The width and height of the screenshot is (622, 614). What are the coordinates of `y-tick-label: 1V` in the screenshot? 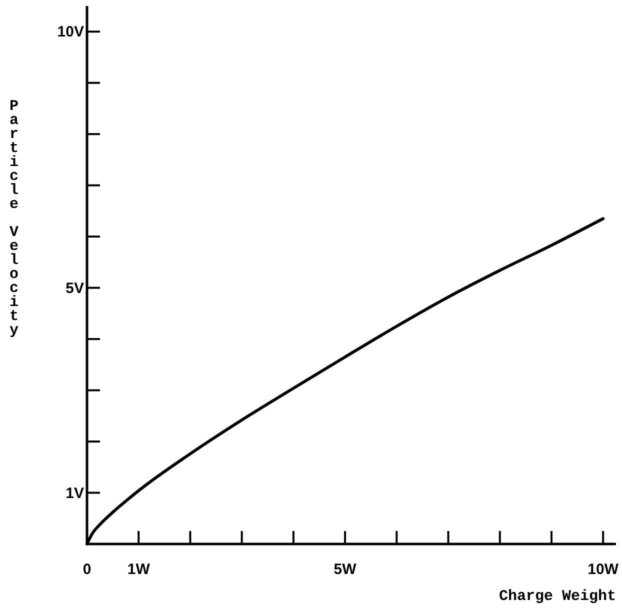 It's located at (75, 493).